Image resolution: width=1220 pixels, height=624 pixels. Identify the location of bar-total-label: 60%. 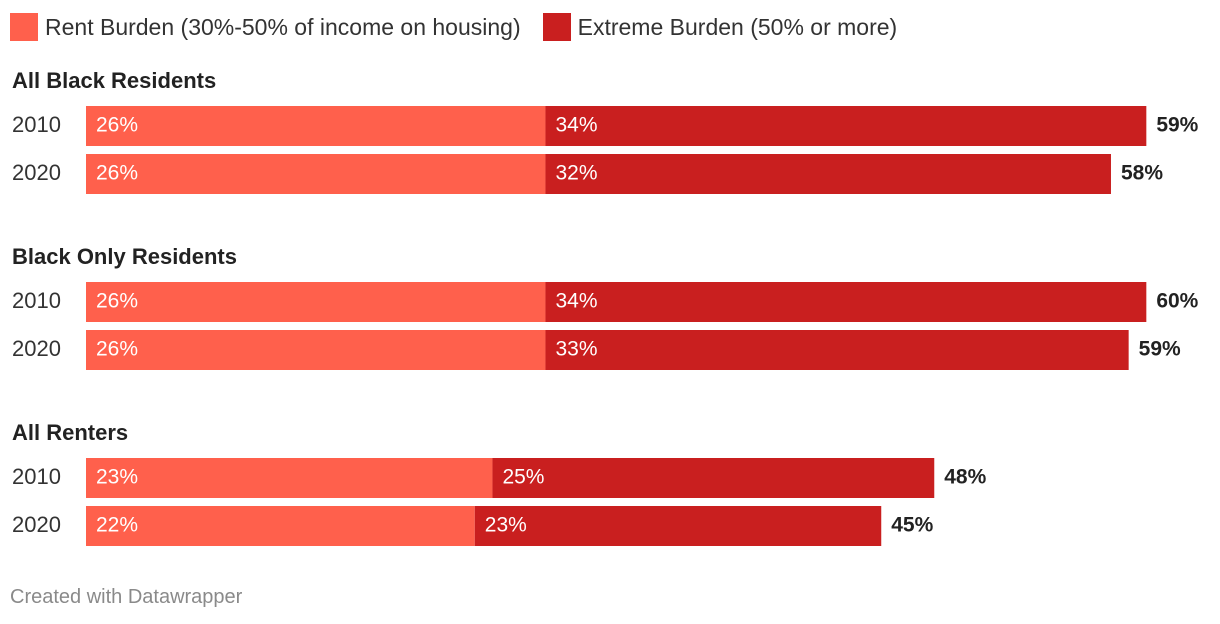
(1177, 301).